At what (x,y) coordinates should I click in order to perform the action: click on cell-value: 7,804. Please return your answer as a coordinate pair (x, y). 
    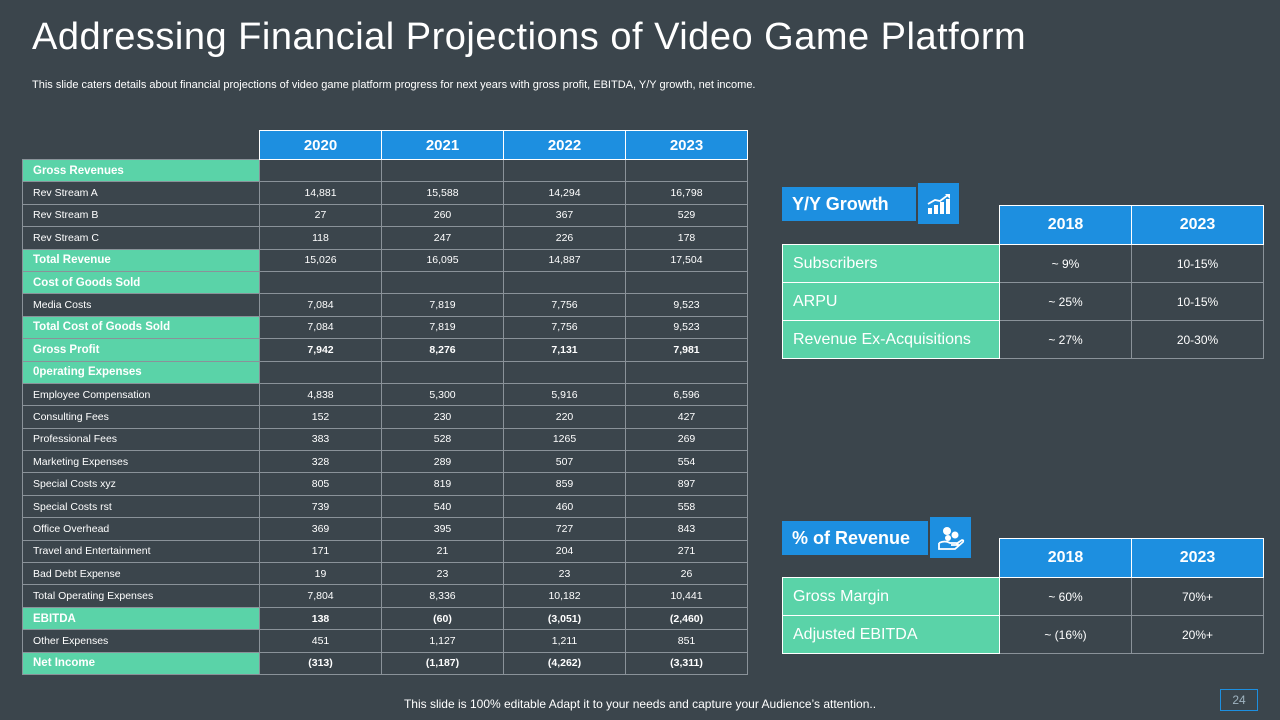
    Looking at the image, I should click on (320, 596).